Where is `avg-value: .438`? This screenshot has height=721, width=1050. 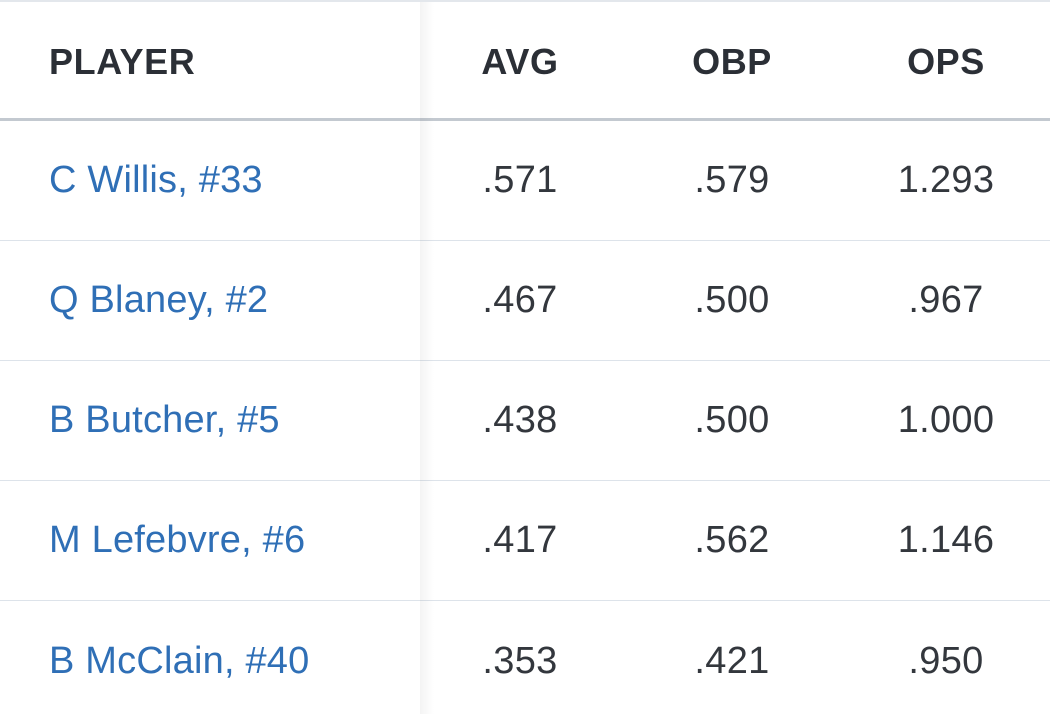
avg-value: .438 is located at coordinates (520, 420).